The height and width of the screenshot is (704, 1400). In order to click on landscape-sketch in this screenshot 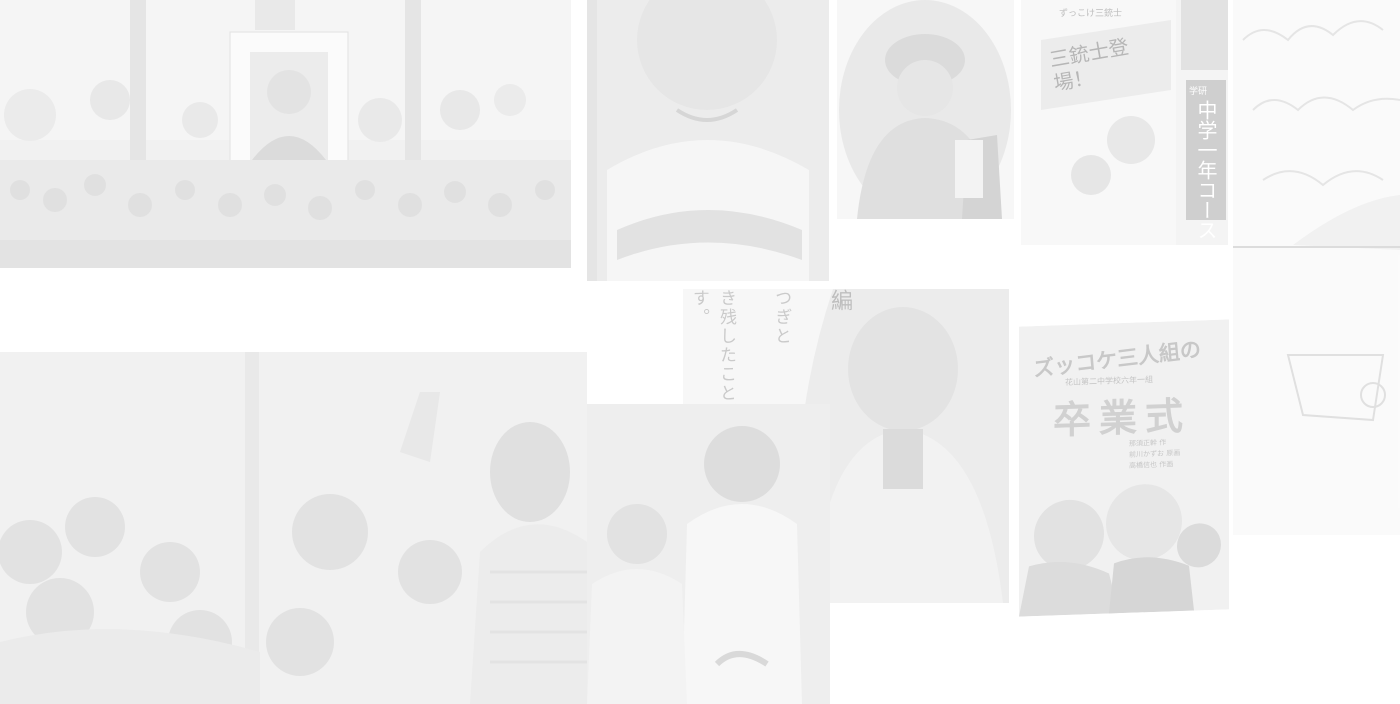, I will do `click(1316, 267)`.